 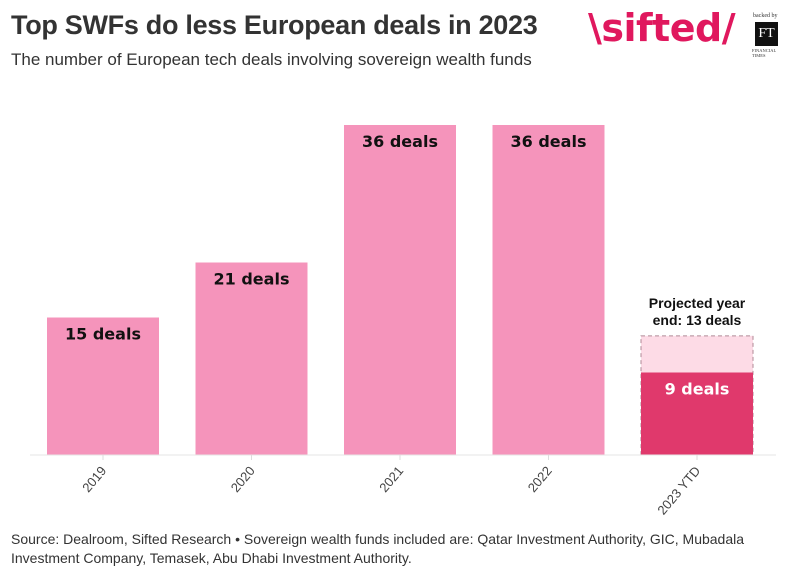 I want to click on projection-annotation-line1: Projected year, so click(x=697, y=303).